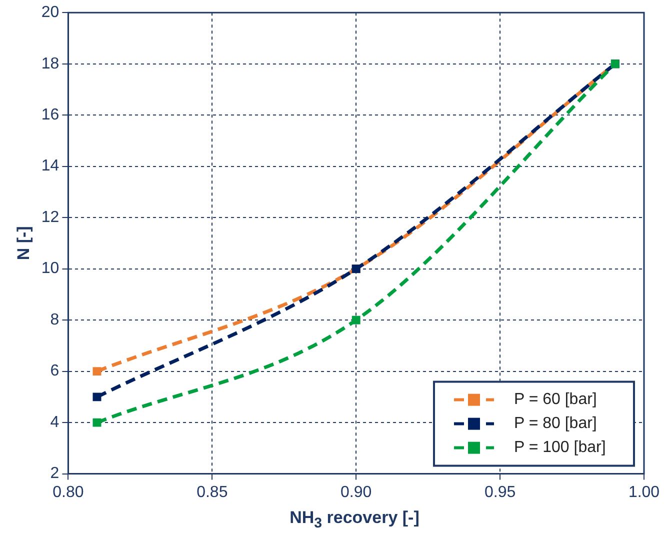 This screenshot has width=669, height=538. I want to click on y-tick-label: 18, so click(50, 63).